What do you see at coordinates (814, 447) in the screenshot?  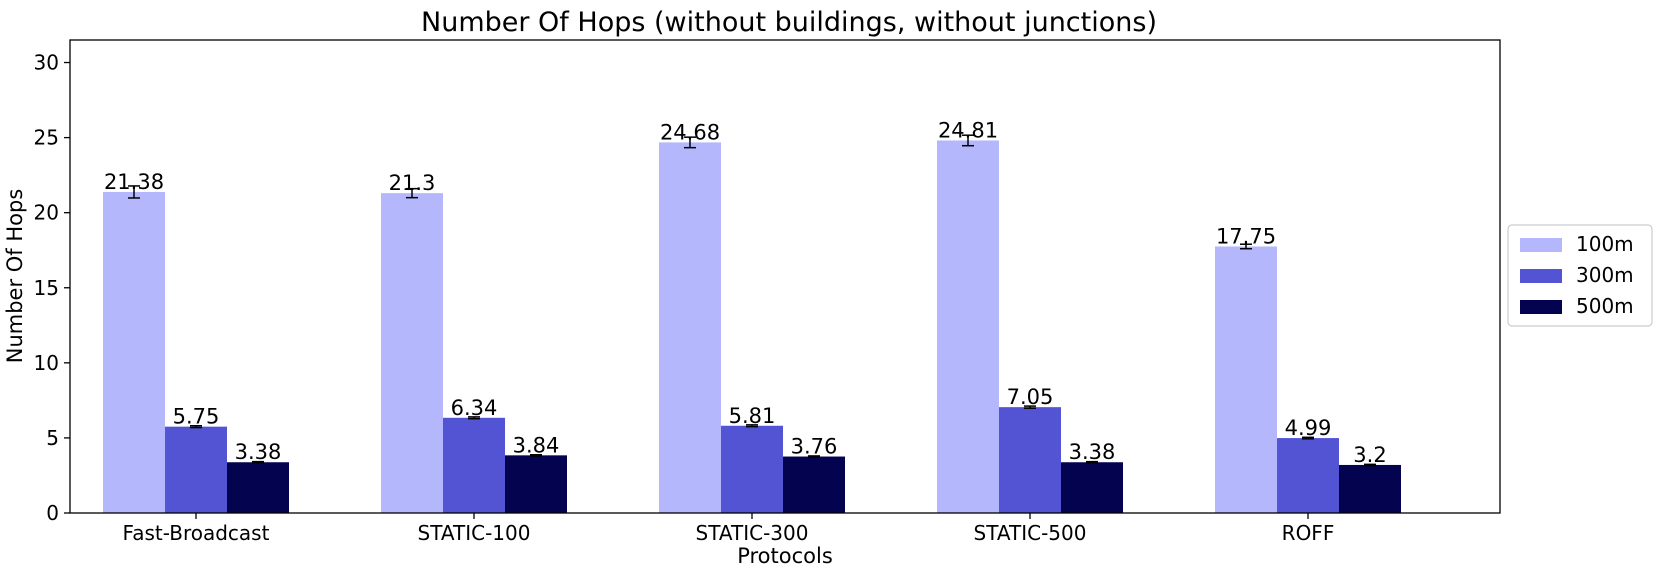 I see `bar-value-label: 3.76` at bounding box center [814, 447].